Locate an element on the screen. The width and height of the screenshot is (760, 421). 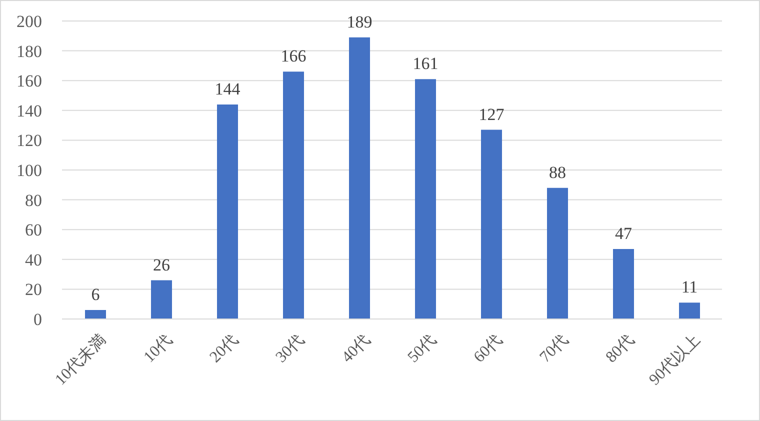
data-label: 88 is located at coordinates (557, 172).